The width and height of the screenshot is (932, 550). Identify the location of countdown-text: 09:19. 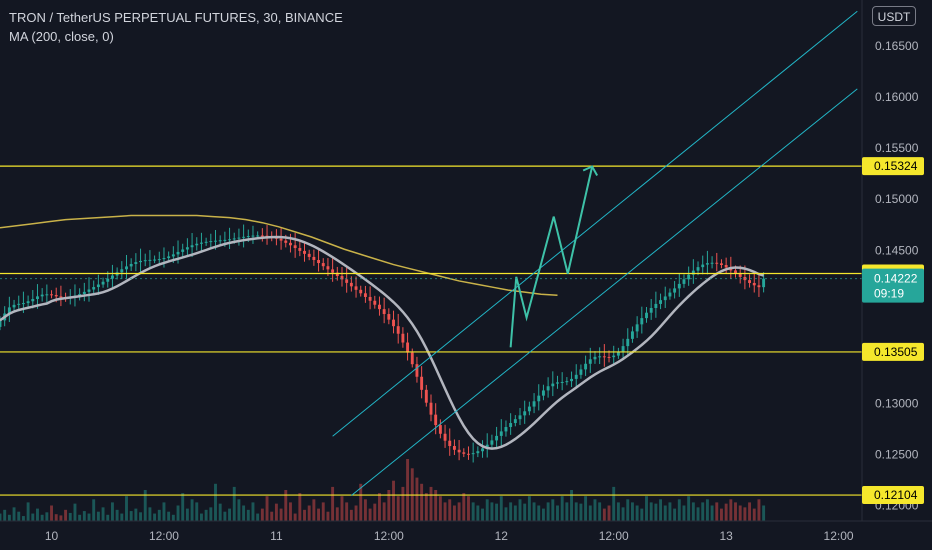
(889, 294).